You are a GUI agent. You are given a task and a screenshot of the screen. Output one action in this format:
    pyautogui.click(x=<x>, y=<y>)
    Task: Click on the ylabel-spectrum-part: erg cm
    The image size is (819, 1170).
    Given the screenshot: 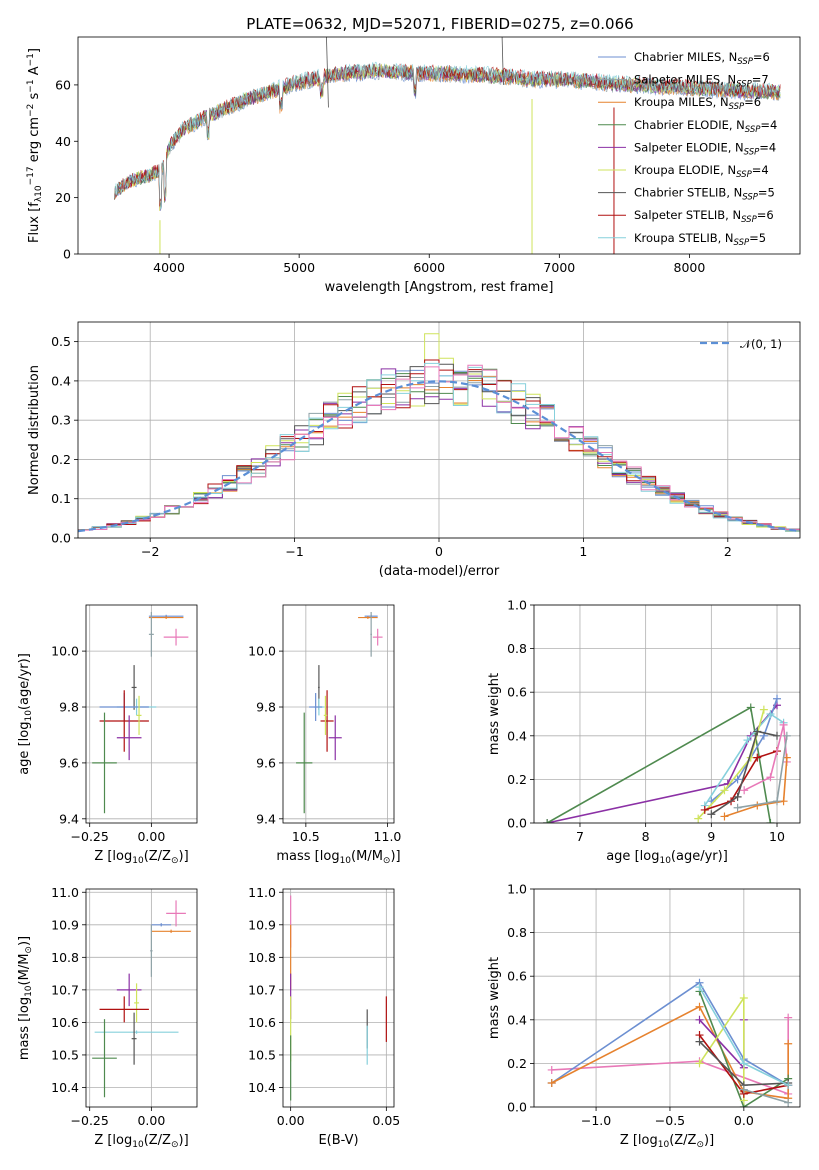 What is the action you would take?
    pyautogui.click(x=34, y=141)
    